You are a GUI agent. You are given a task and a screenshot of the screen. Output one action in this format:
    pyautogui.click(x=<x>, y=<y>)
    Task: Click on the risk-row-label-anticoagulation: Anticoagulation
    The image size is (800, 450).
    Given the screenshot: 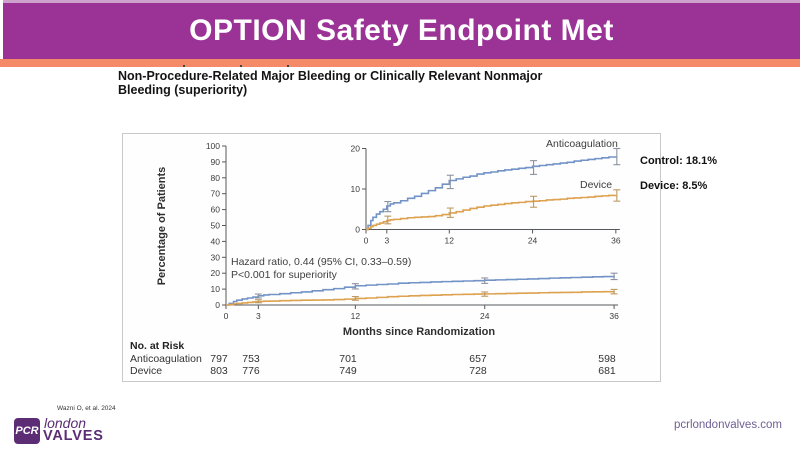 What is the action you would take?
    pyautogui.click(x=166, y=359)
    